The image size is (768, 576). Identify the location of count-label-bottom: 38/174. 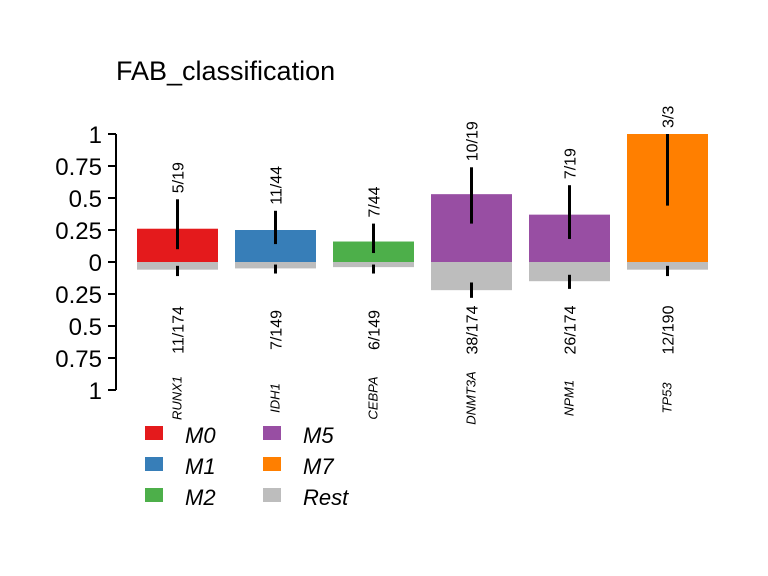
(473, 329).